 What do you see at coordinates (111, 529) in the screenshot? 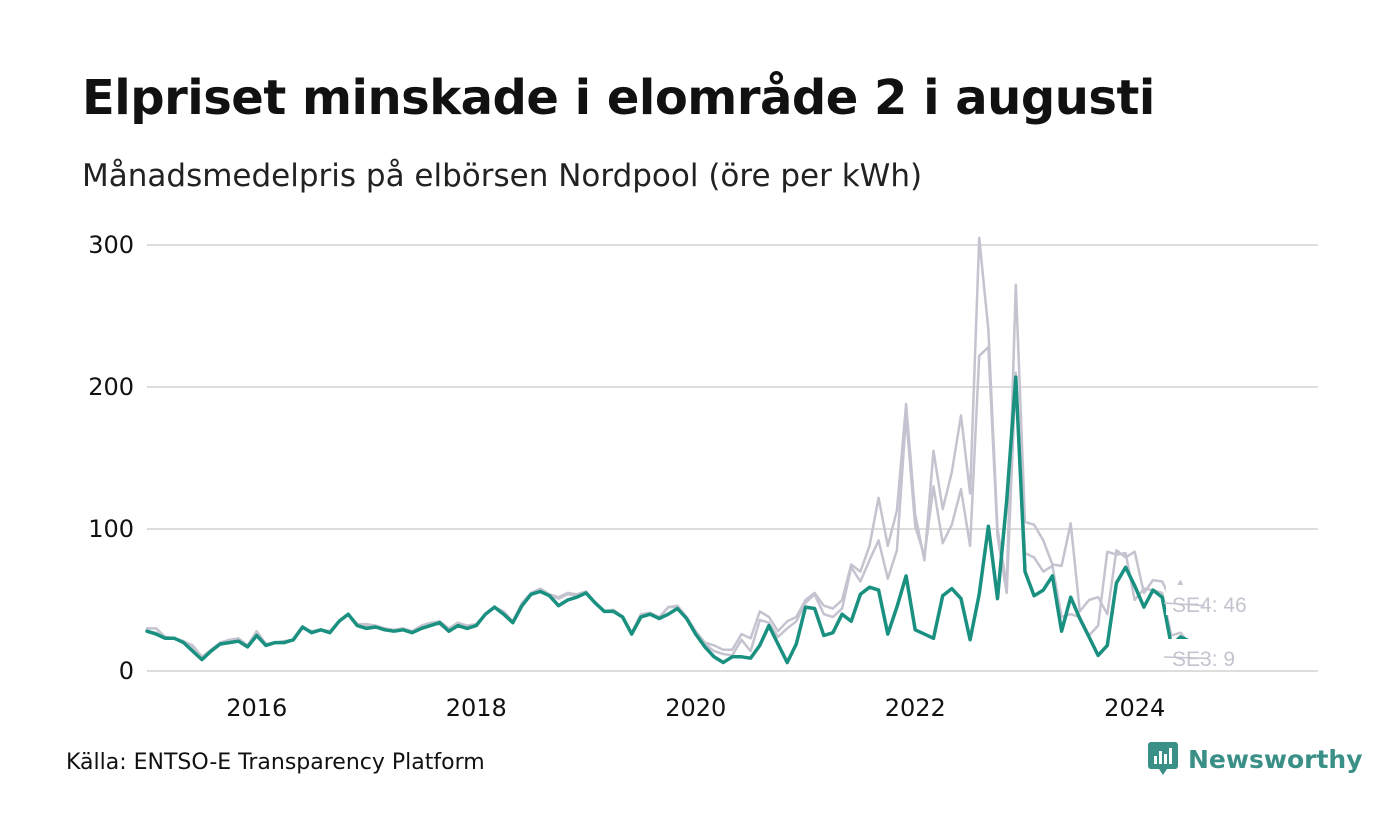
I see `y-tick-label: 100` at bounding box center [111, 529].